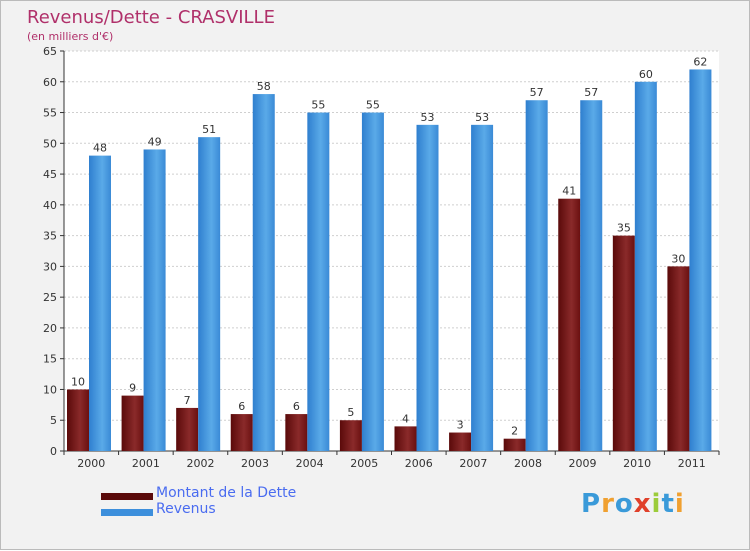  I want to click on data-label-dette: 41, so click(569, 191).